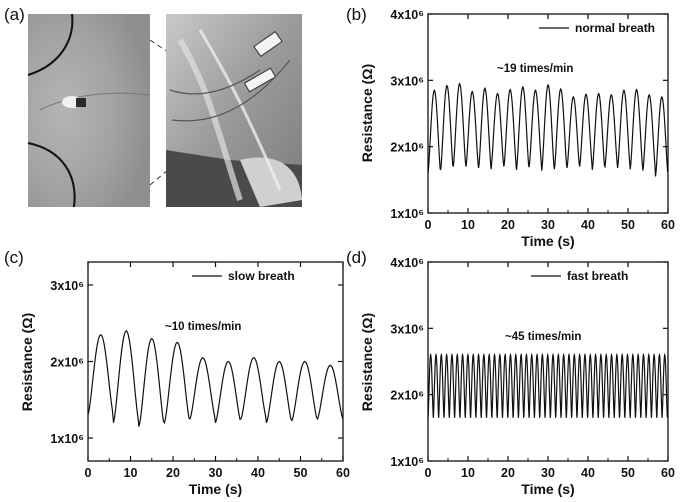  Describe the element at coordinates (535, 69) in the screenshot. I see `rate-annotation: ~19 times/min` at that location.